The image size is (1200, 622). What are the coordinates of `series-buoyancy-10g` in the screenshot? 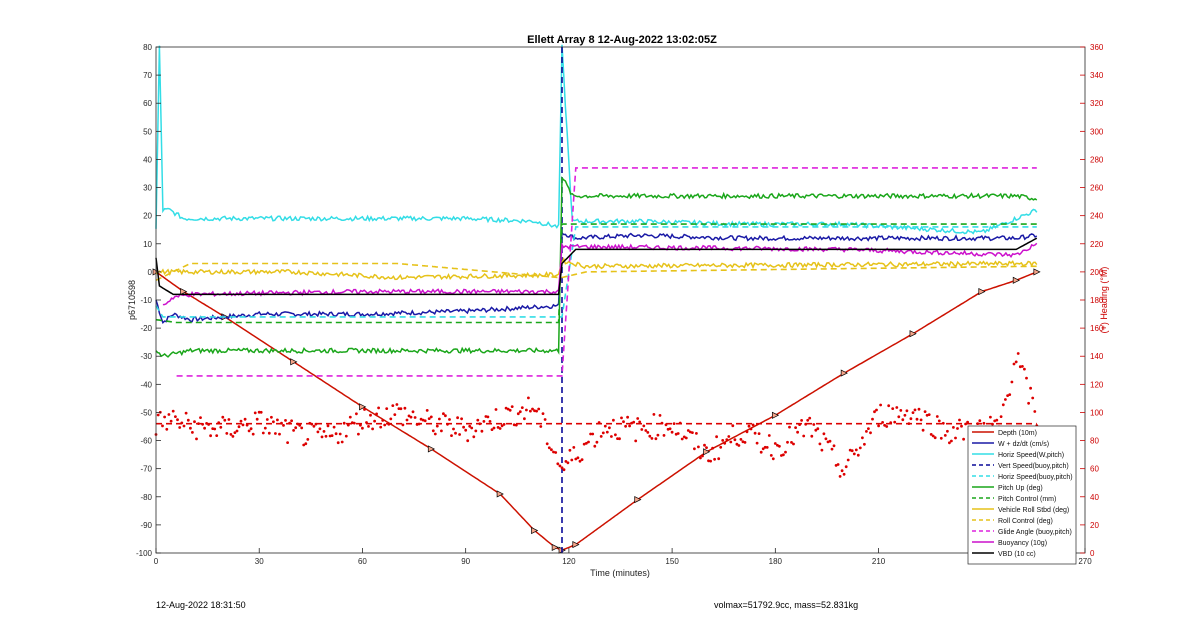 It's located at (600, 274).